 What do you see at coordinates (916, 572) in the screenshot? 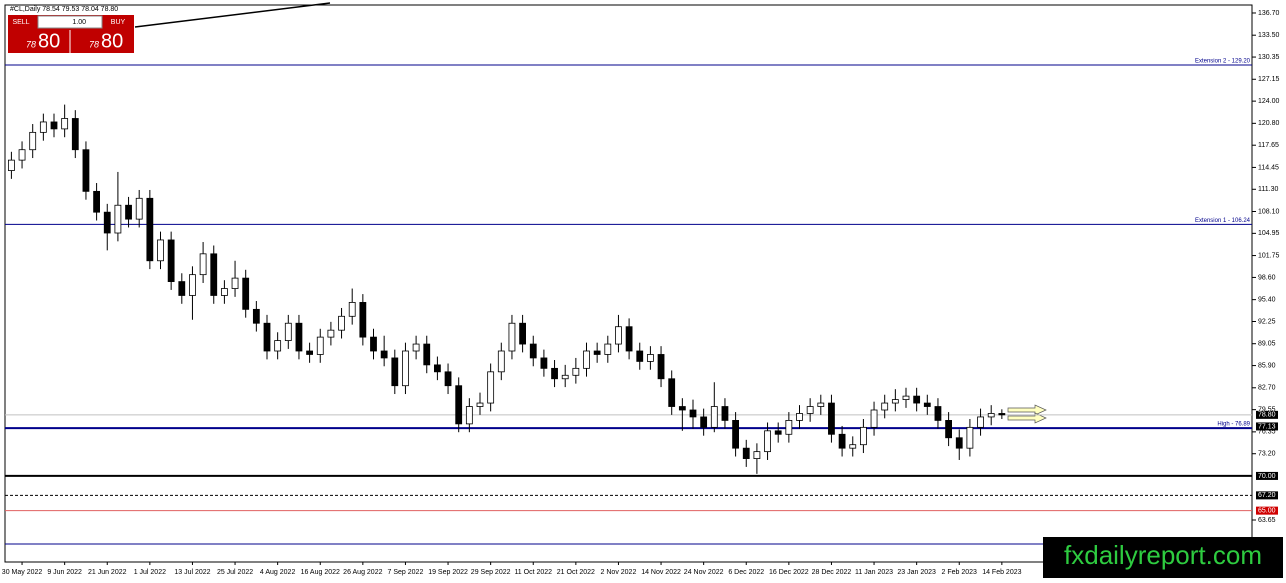
I see `x-tick-label: 23 Jan 2023` at bounding box center [916, 572].